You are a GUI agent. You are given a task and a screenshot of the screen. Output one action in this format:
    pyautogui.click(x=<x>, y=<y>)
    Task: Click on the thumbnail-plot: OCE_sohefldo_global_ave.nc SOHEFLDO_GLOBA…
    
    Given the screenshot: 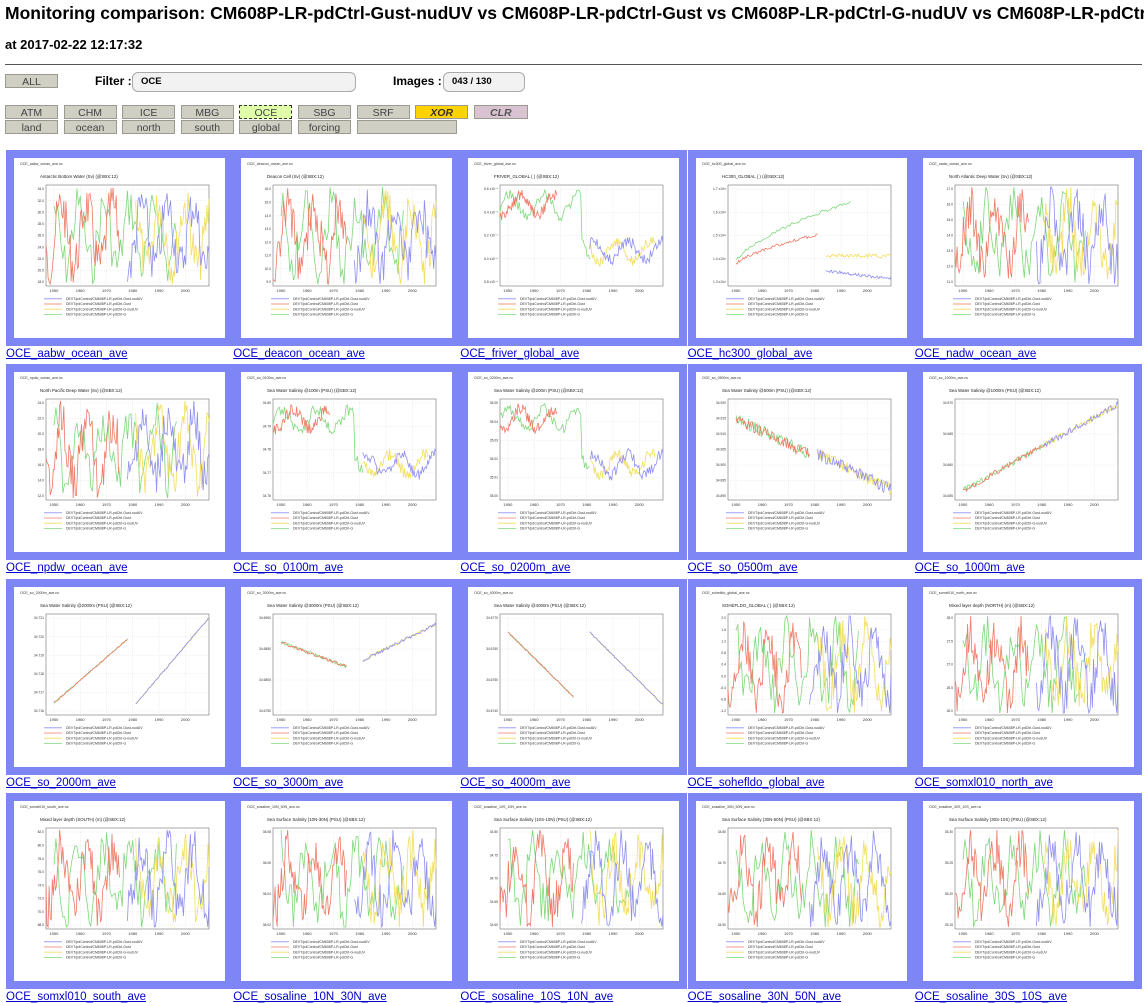 What is the action you would take?
    pyautogui.click(x=801, y=676)
    